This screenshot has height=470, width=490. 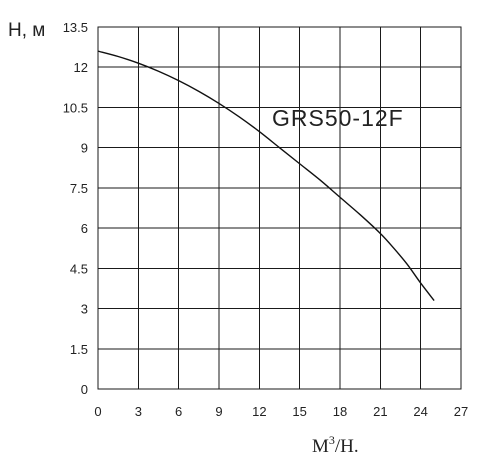 What do you see at coordinates (79, 349) in the screenshot?
I see `y-tick-label: 1.5` at bounding box center [79, 349].